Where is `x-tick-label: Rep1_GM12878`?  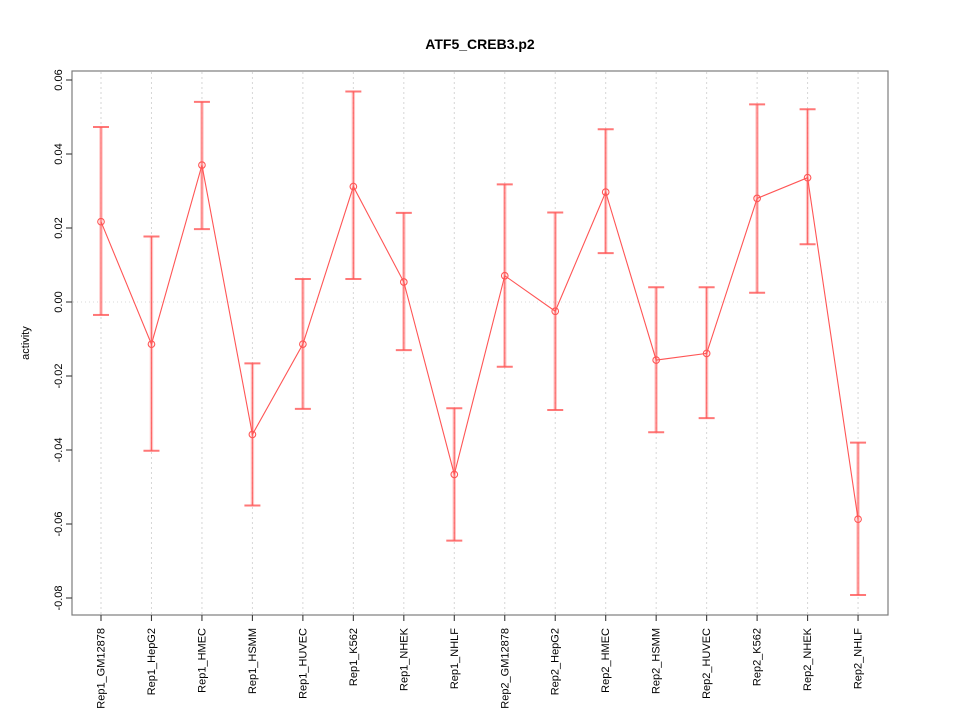
x-tick-label: Rep1_GM12878 is located at coordinates (102, 668).